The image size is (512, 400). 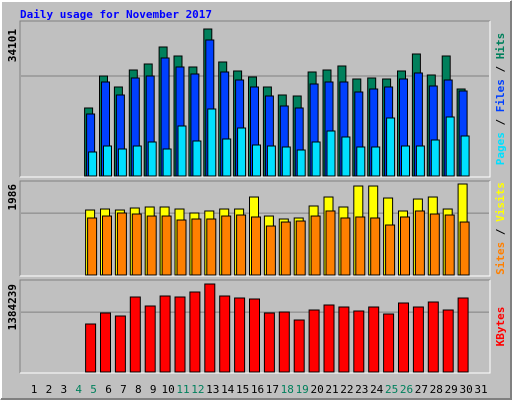 What do you see at coordinates (116, 14) in the screenshot?
I see `chart-title: Daily usage for November 2017` at bounding box center [116, 14].